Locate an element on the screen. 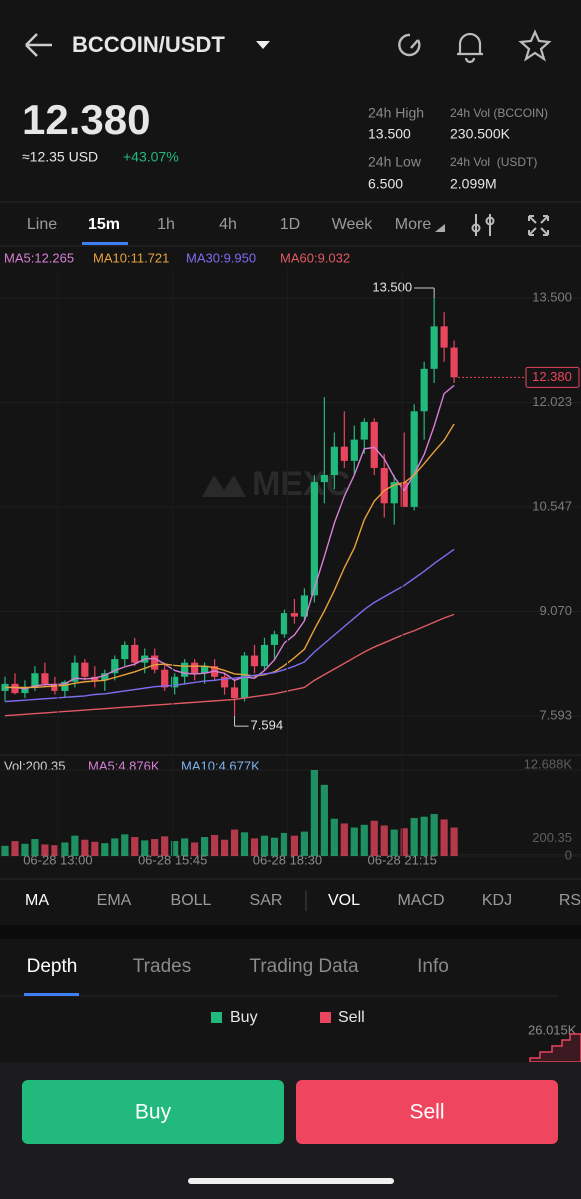 The image size is (581, 1199). interval-tab: 1D is located at coordinates (290, 224).